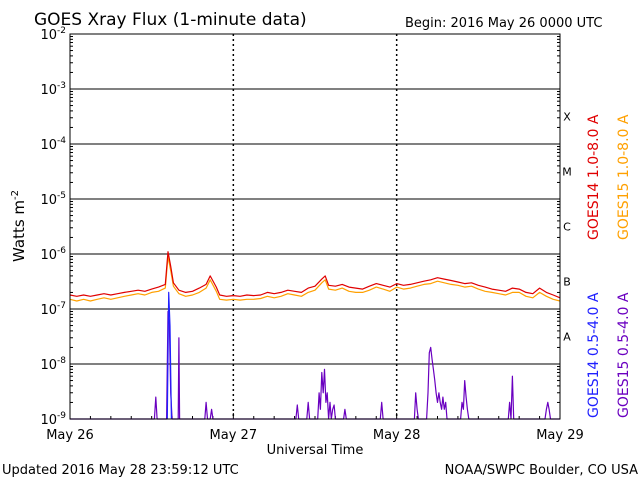  What do you see at coordinates (503, 23) in the screenshot?
I see `begin-time: Begin: 2016 May 26 0000 UTC` at bounding box center [503, 23].